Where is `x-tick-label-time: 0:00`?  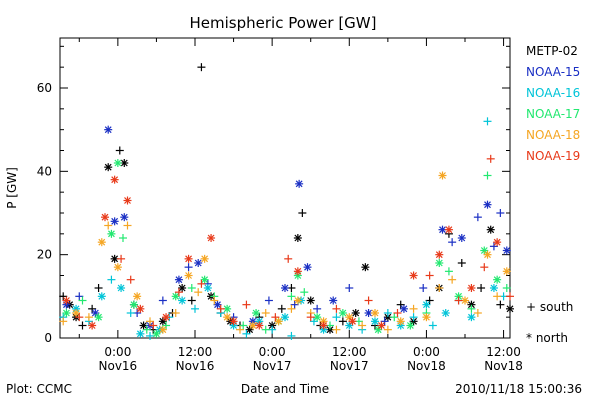 x-tick-label-time: 0:00 is located at coordinates (272, 352).